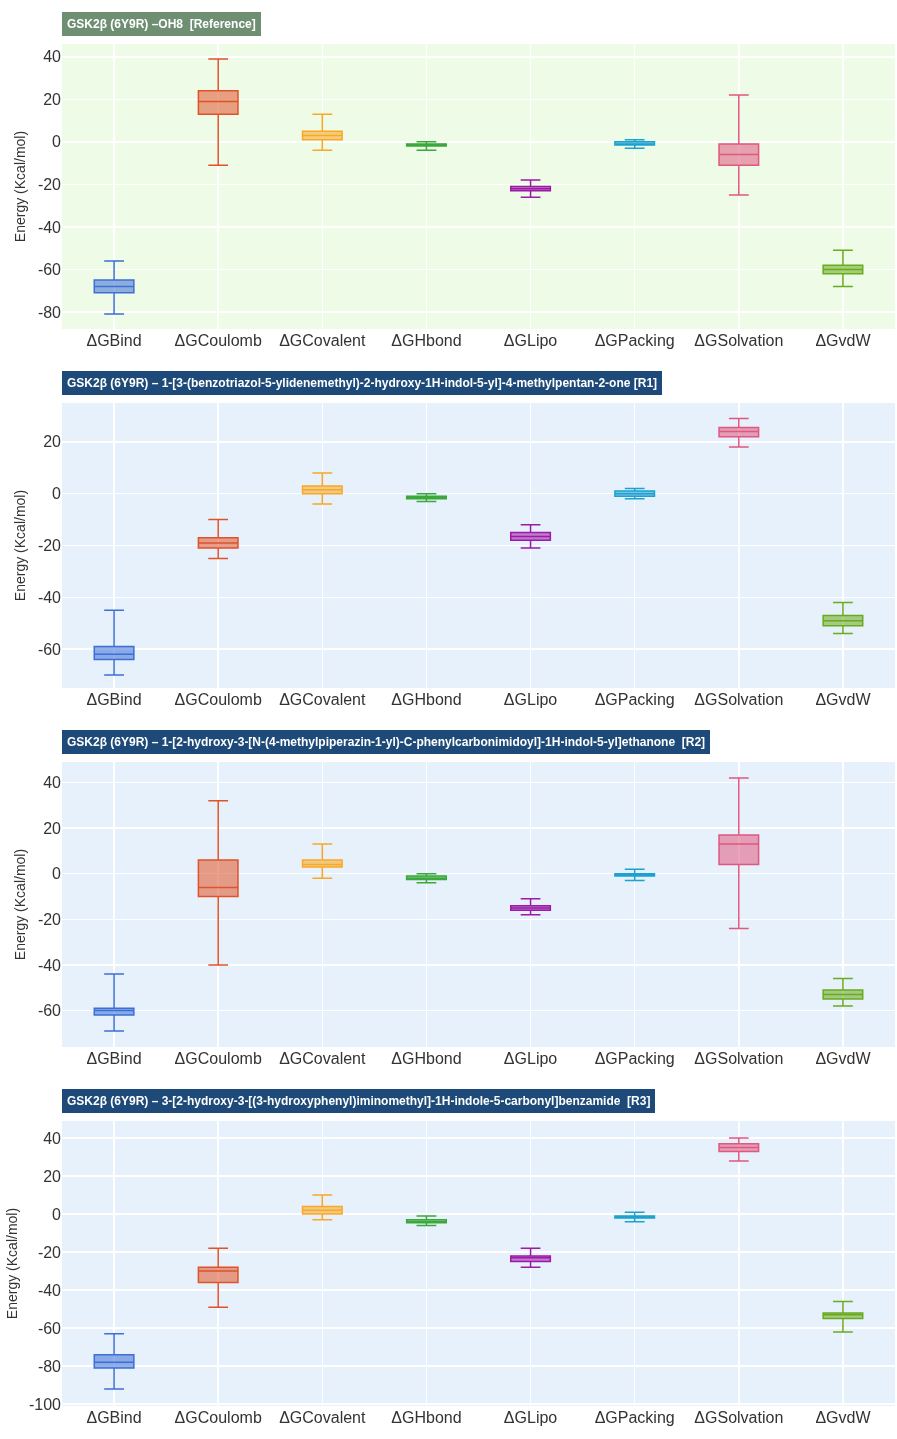 The image size is (897, 1439). Describe the element at coordinates (45, 1404) in the screenshot. I see `y-tick-label: -100` at that location.